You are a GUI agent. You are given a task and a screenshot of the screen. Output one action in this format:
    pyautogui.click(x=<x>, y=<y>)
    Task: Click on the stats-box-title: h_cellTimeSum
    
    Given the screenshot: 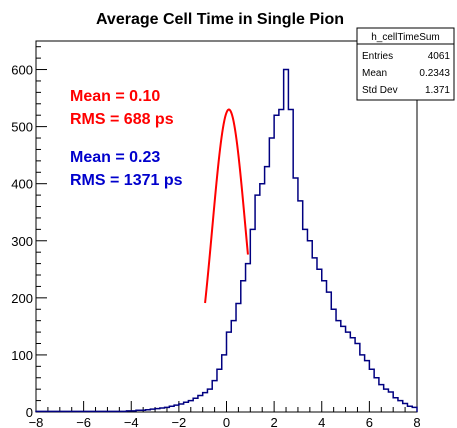 What is the action you would take?
    pyautogui.click(x=405, y=37)
    